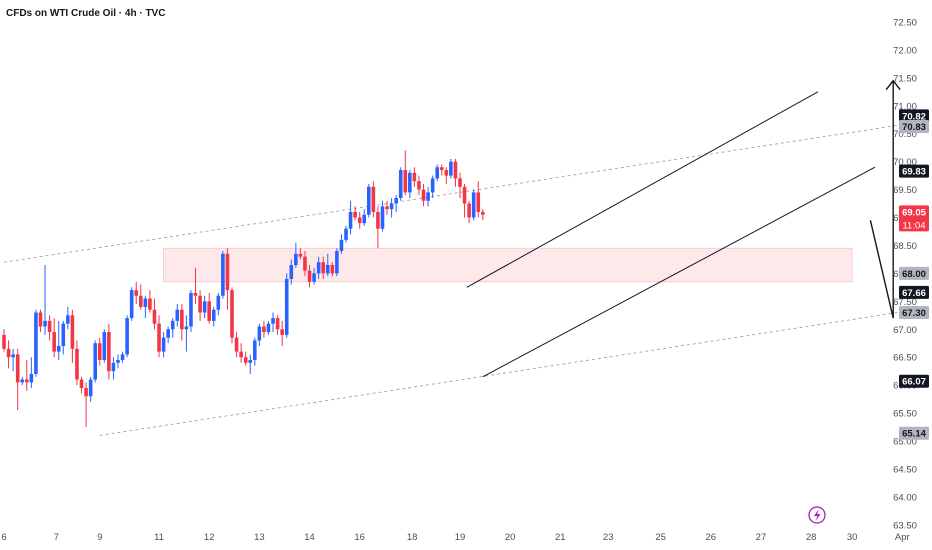 The height and width of the screenshot is (550, 932). I want to click on arrow-up-head, so click(893, 85).